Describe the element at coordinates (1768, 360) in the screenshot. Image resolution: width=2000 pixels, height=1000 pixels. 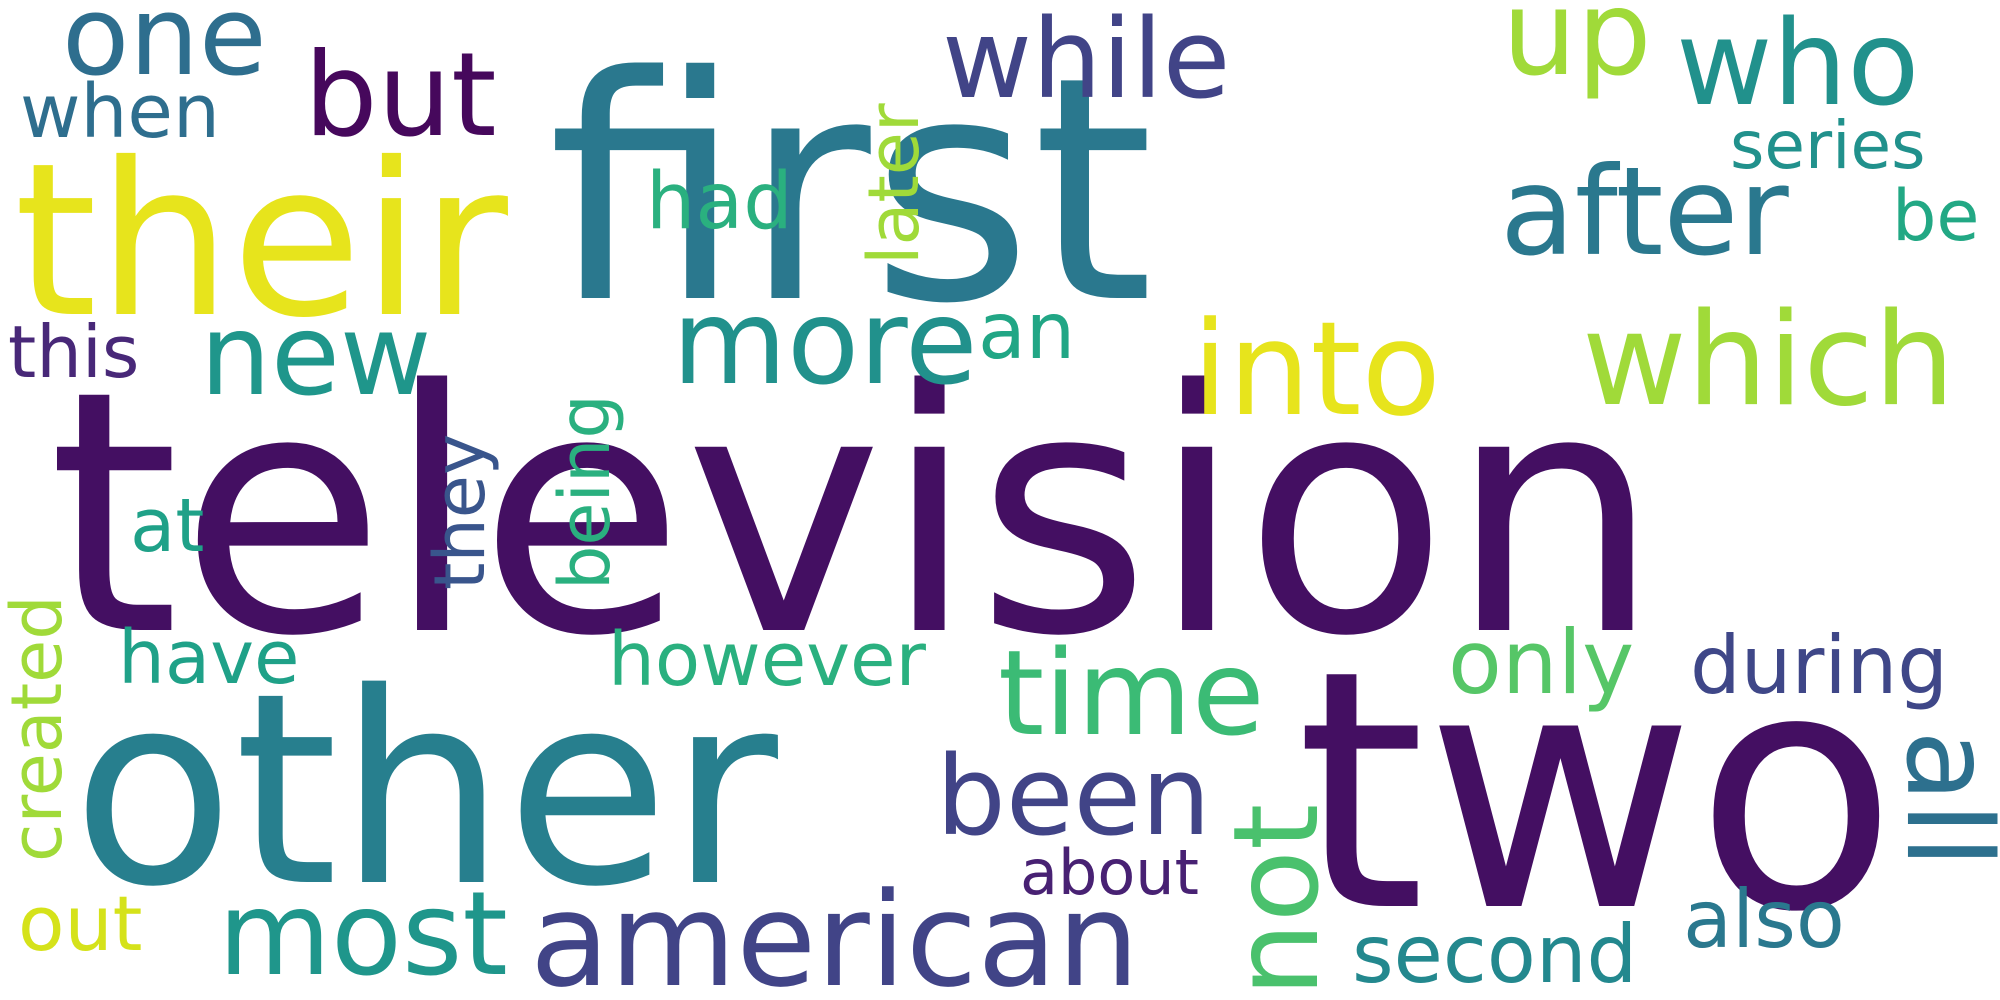
I see `word-which: which` at that location.